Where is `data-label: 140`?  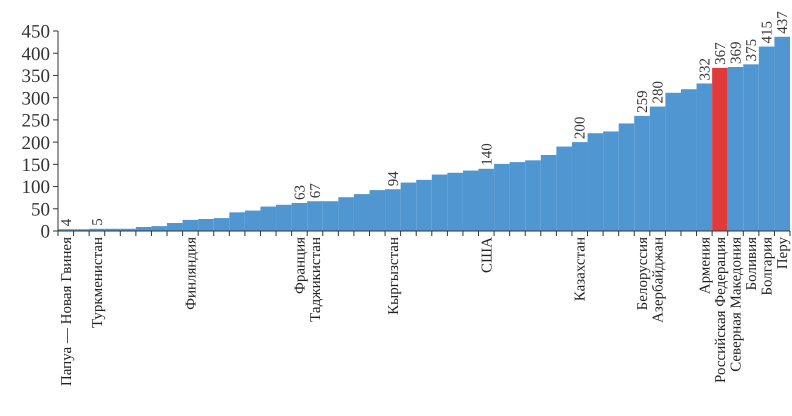
data-label: 140 is located at coordinates (487, 154).